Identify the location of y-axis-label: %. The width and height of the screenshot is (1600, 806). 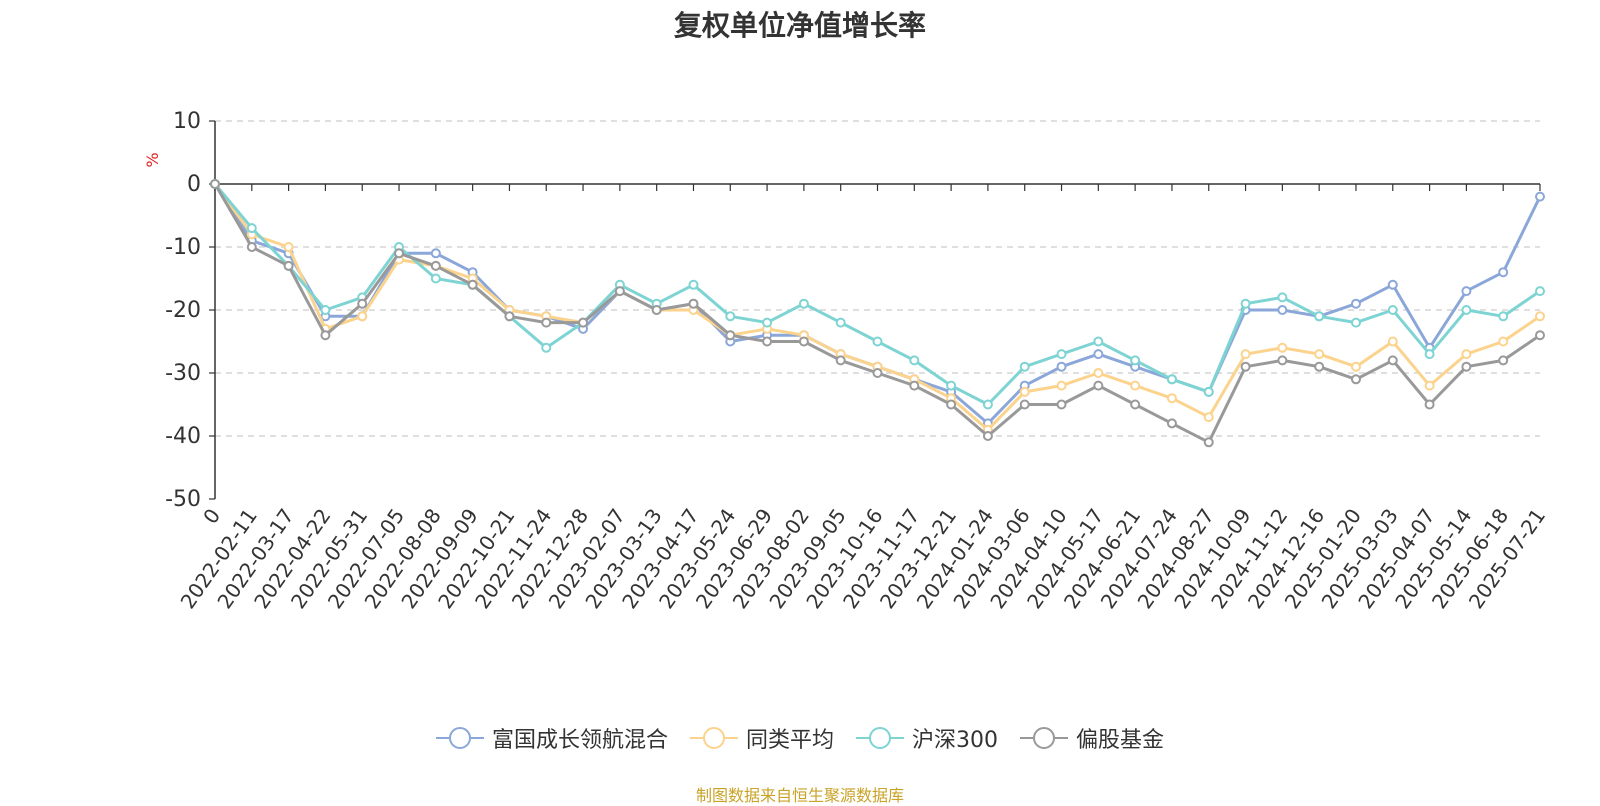
(152, 159).